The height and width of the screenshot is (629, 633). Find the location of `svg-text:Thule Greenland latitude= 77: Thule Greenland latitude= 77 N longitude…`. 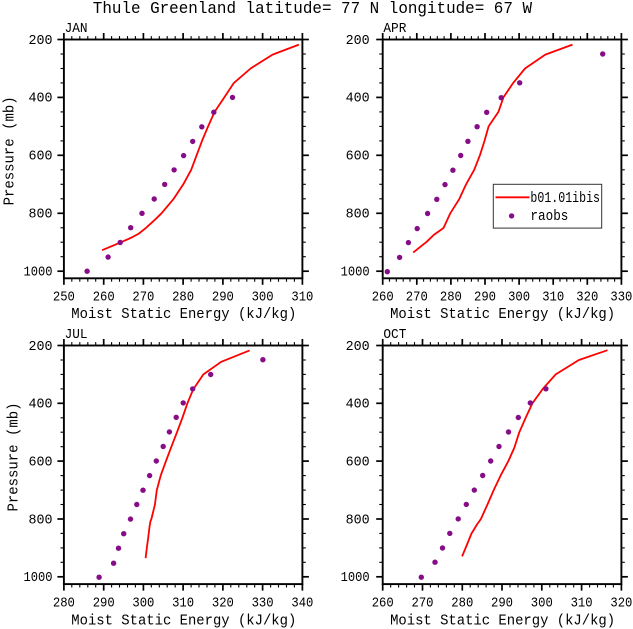

svg-text:Thule Greenland latitude= 77: Thule Greenland latitude= 77 N longitude… is located at coordinates (313, 9).